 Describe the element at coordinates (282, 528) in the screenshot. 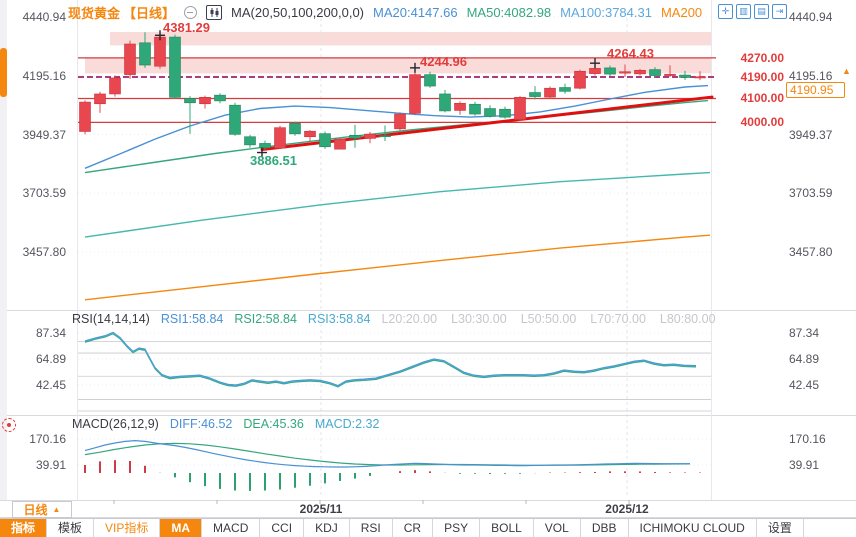

I see `indicator-tab-cci: CCI` at that location.